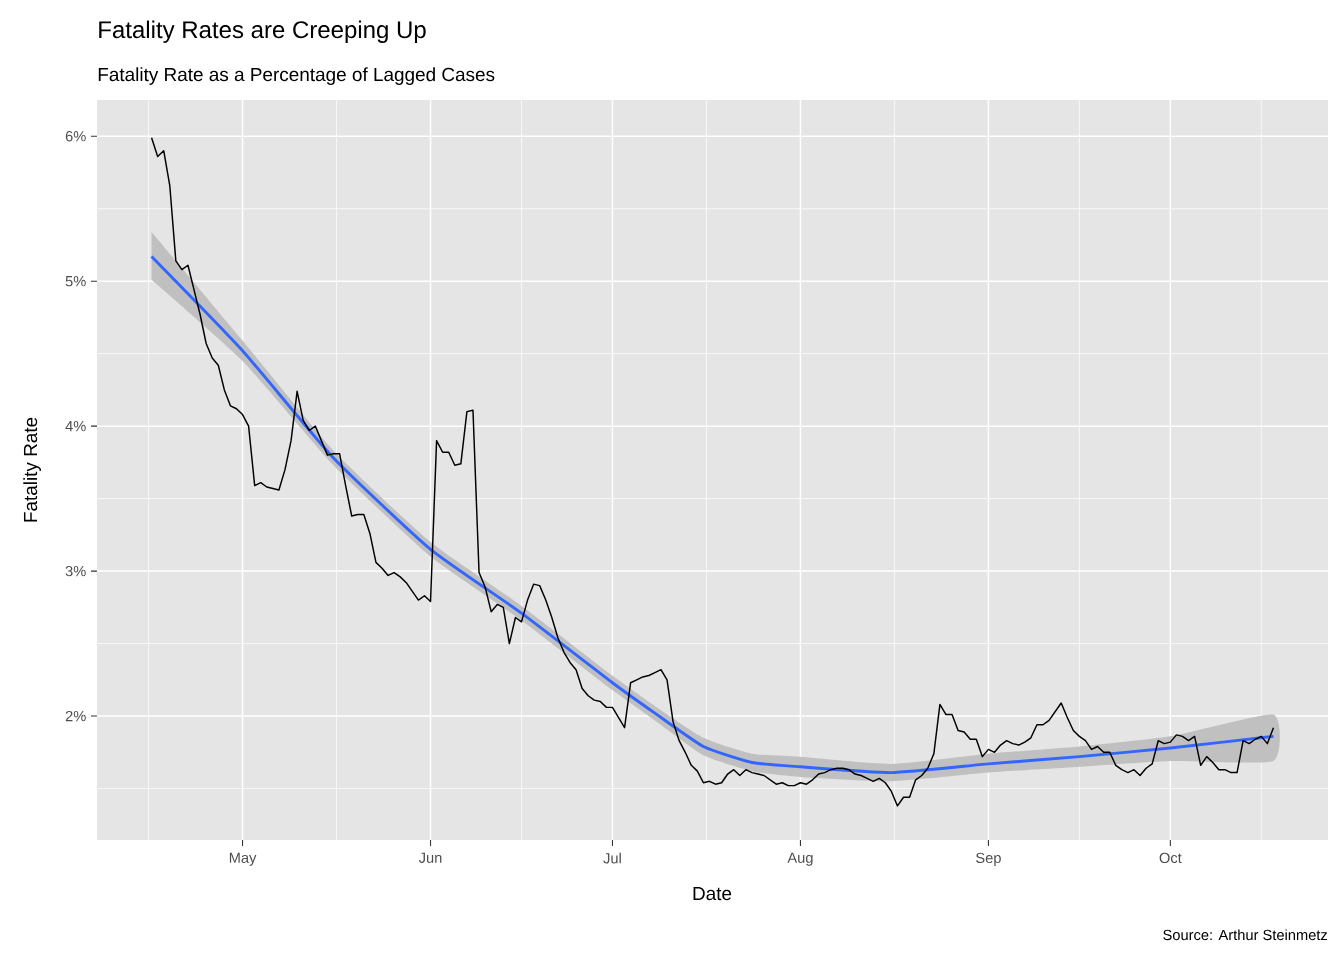 This screenshot has width=1344, height=960. I want to click on source-note: Source: Arthur Steinmetz, so click(1245, 935).